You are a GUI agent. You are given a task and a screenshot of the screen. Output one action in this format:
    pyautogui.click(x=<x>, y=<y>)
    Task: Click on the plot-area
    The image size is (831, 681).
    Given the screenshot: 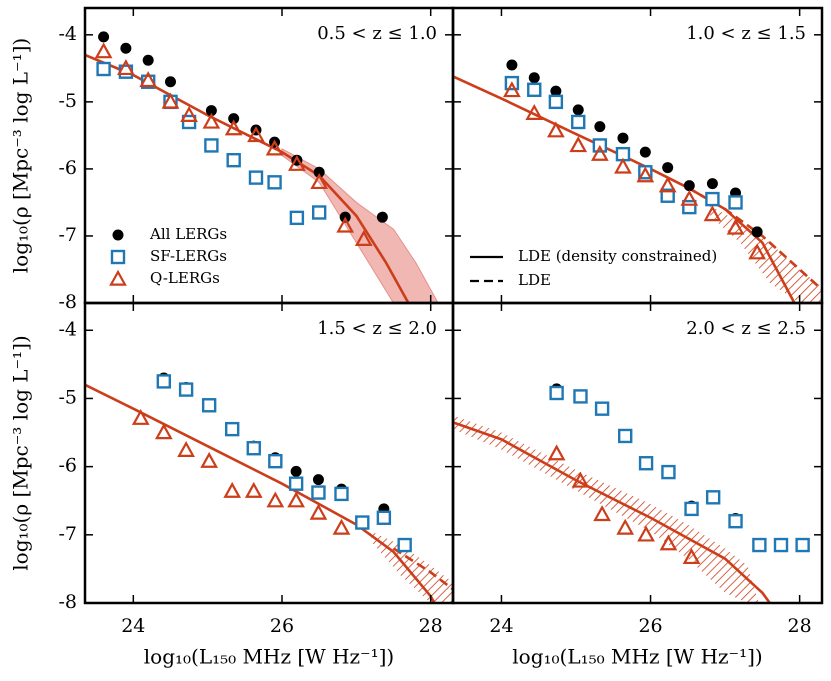 What is the action you would take?
    pyautogui.click(x=631, y=493)
    